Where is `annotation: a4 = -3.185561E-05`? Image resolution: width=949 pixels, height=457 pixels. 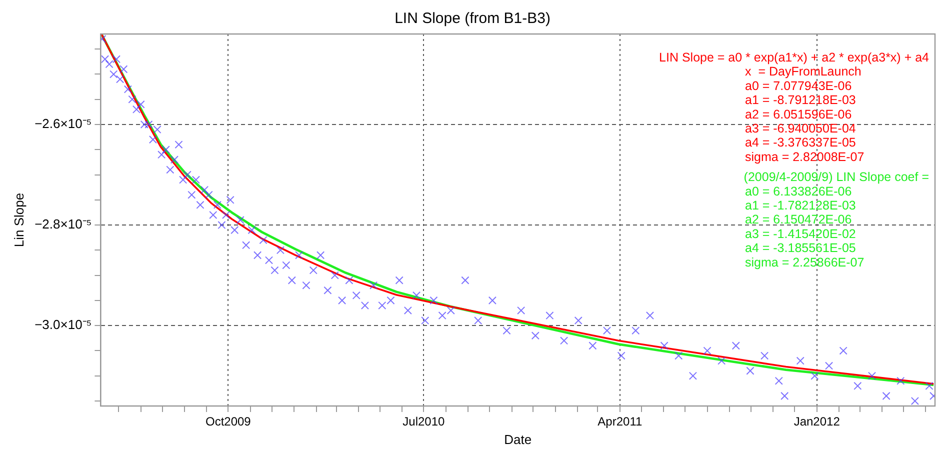 annotation: a4 = -3.185561E-05 is located at coordinates (800, 248).